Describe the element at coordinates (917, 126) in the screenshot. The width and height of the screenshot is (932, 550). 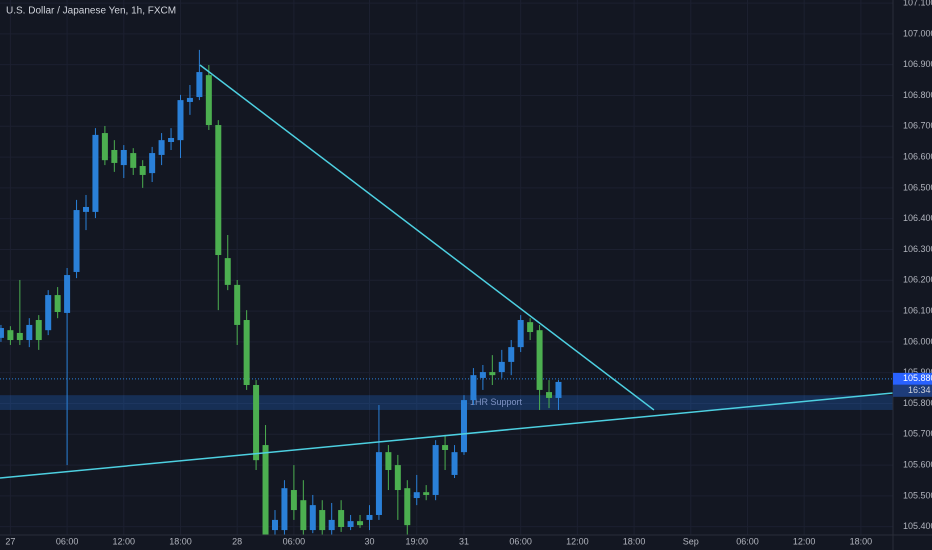
I see `y-tick-label: 106.700` at that location.